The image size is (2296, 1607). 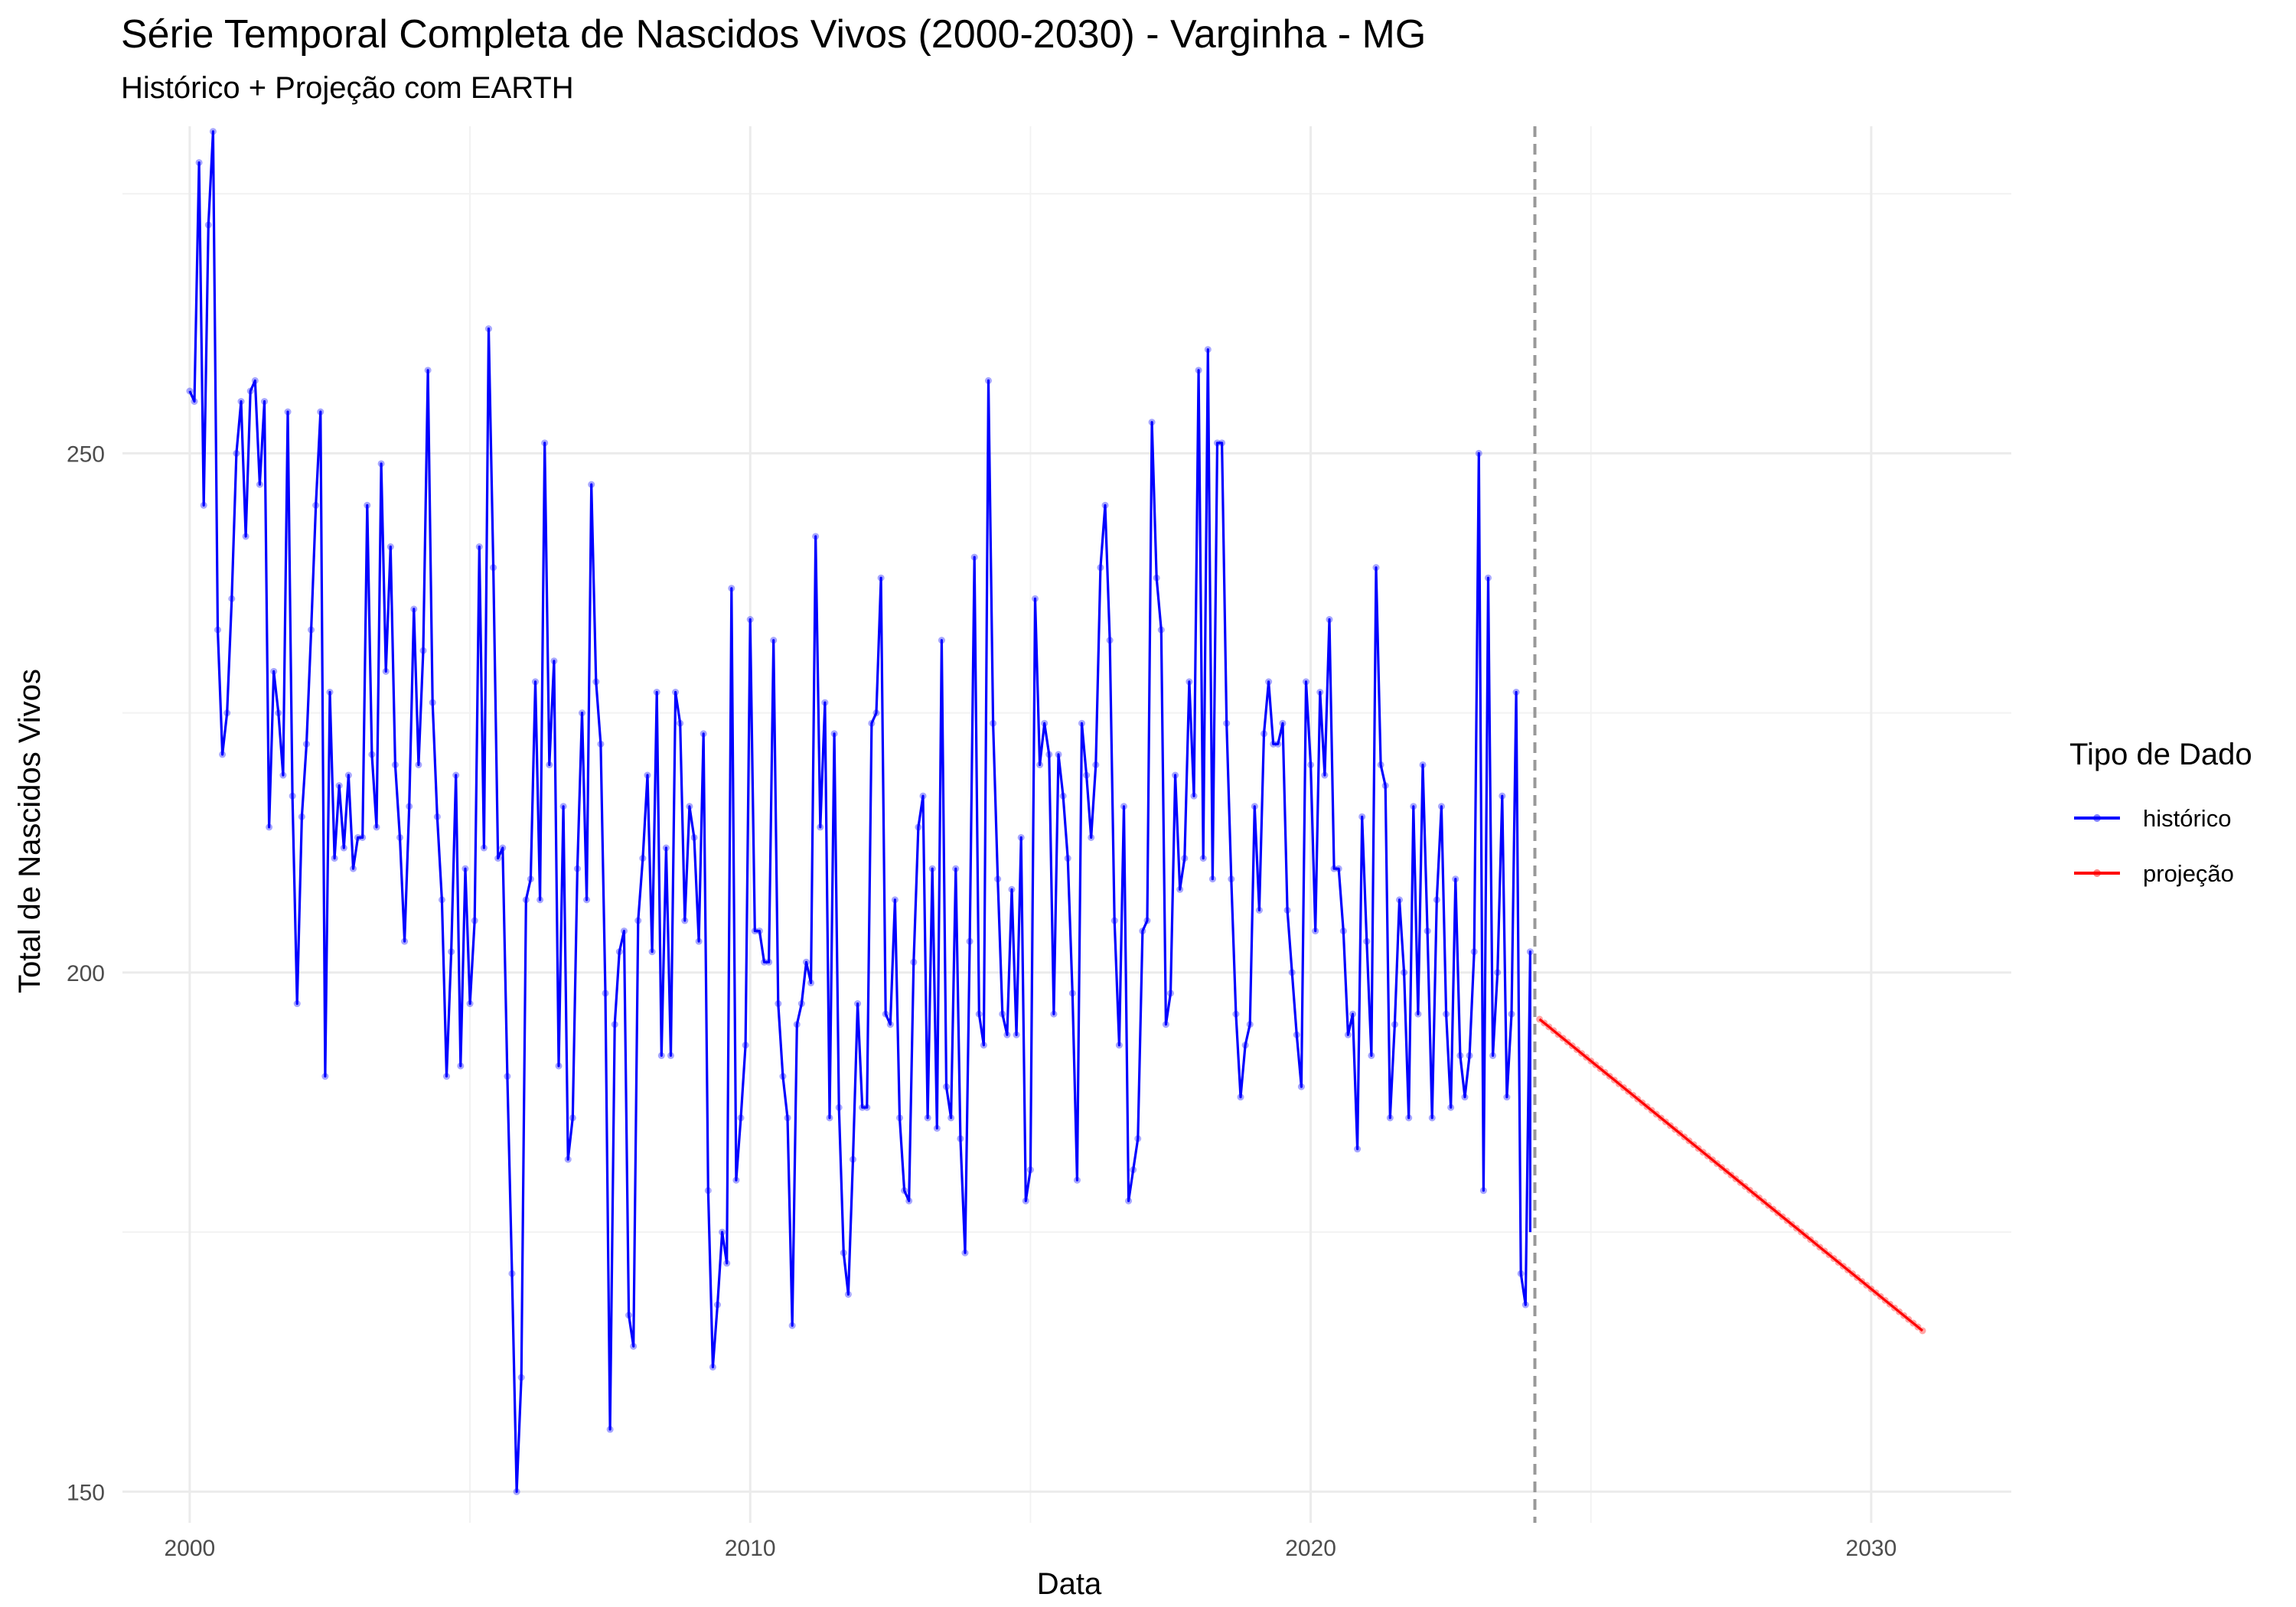 I want to click on y-tick-label: 150, so click(x=86, y=1492).